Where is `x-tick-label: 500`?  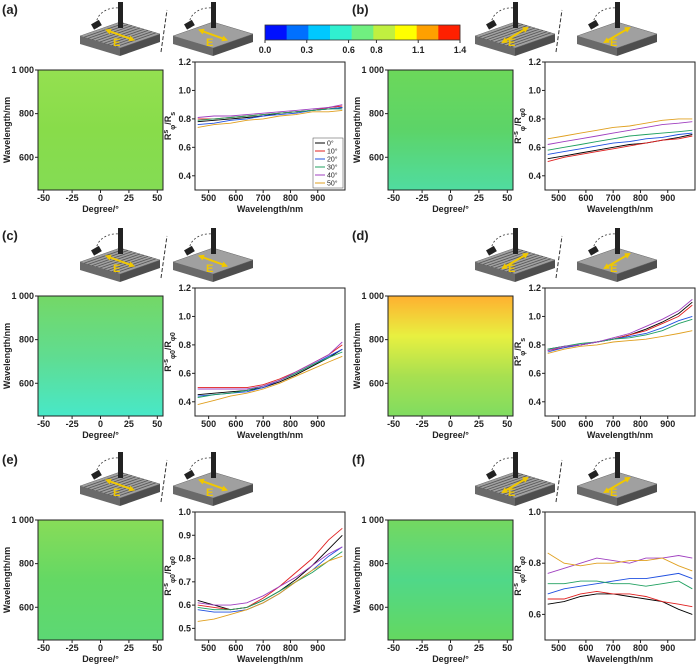
x-tick-label: 500 is located at coordinates (558, 648).